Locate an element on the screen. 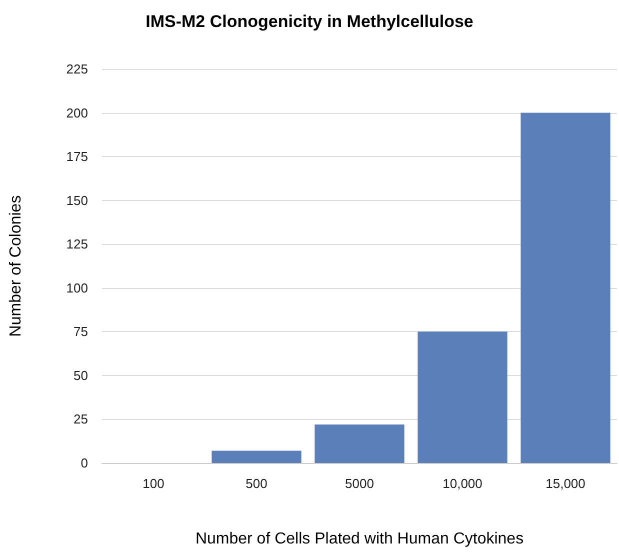 This screenshot has width=619, height=552. x-tick-label: 15,000 is located at coordinates (566, 483).